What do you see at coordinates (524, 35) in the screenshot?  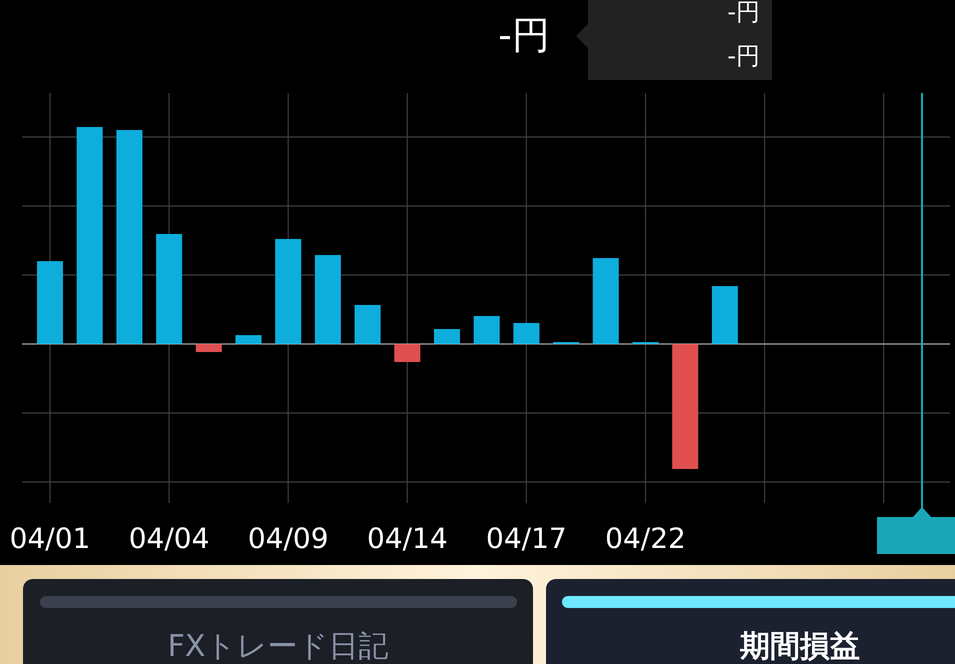 I see `chart-title: -円` at bounding box center [524, 35].